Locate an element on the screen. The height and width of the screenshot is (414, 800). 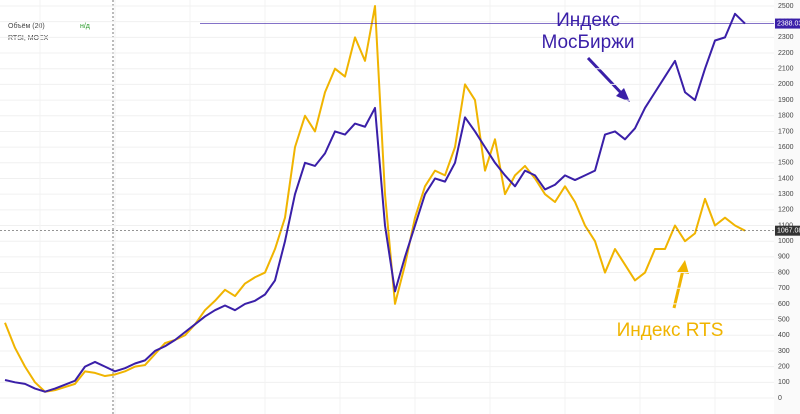
axis-panel is located at coordinates (787, 207).